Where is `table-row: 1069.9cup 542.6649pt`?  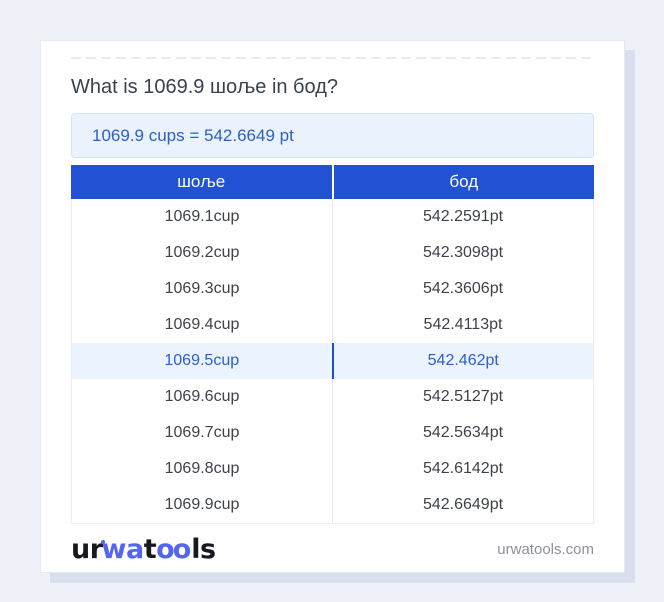
table-row: 1069.9cup 542.6649pt is located at coordinates (332, 505).